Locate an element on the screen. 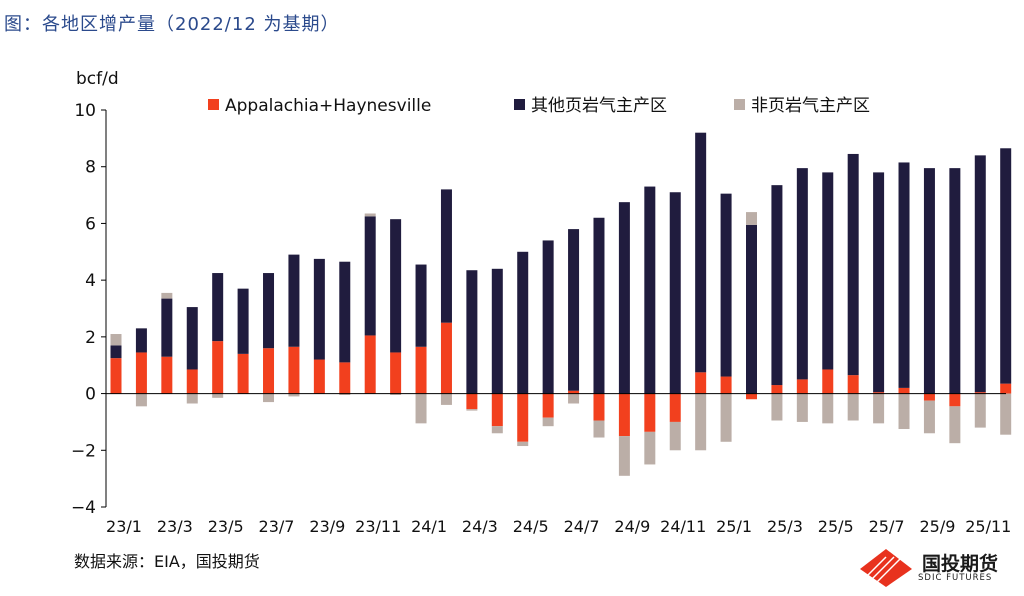  legend: Appalachia+Haynesville 其他页岩气主产区 非页岩气主产区 is located at coordinates (539, 106).